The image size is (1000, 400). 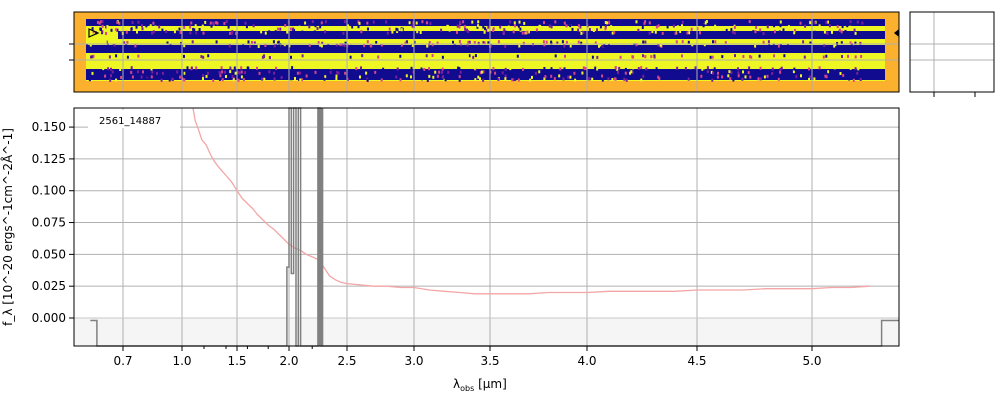 What do you see at coordinates (476, 51) in the screenshot?
I see `pixel-noise` at bounding box center [476, 51].